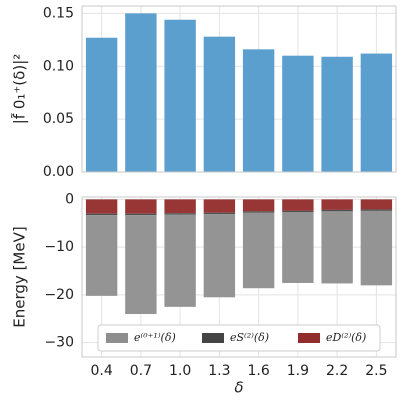  I want to click on x-tick-label: 2.2, so click(337, 371).